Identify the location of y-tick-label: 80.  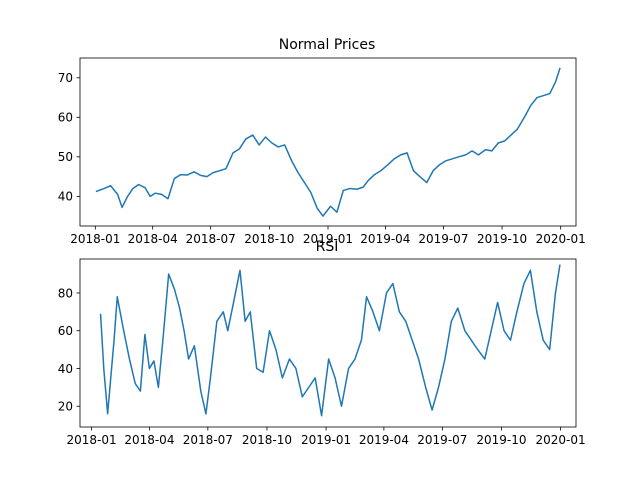
(65, 293).